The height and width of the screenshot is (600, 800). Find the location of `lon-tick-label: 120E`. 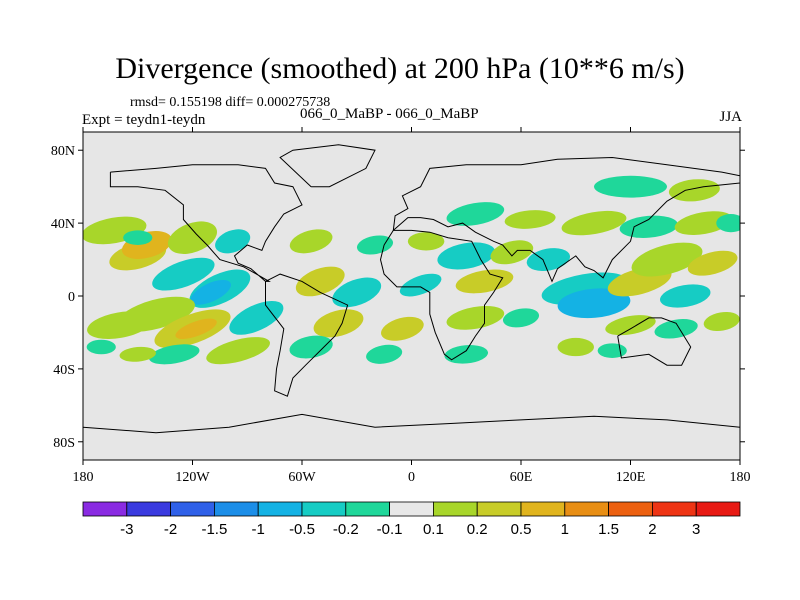

lon-tick-label: 120E is located at coordinates (631, 477).